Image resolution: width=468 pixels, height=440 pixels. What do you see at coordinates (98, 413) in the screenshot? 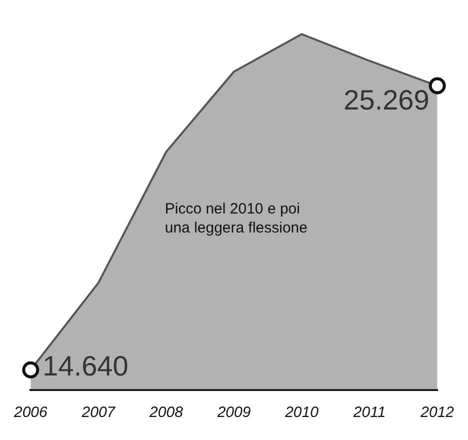
I see `x-tick-label: 2007` at bounding box center [98, 413].